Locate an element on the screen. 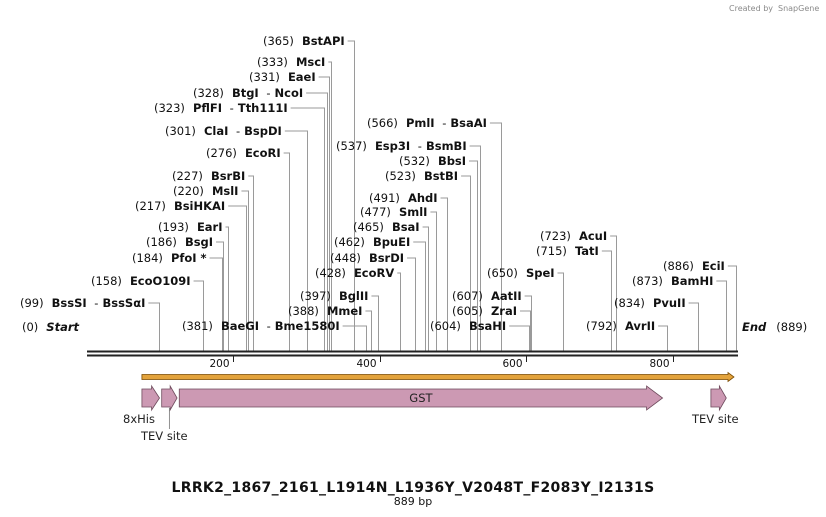 This screenshot has width=826, height=517. site-label-acui: (723) AcuI is located at coordinates (573, 236).